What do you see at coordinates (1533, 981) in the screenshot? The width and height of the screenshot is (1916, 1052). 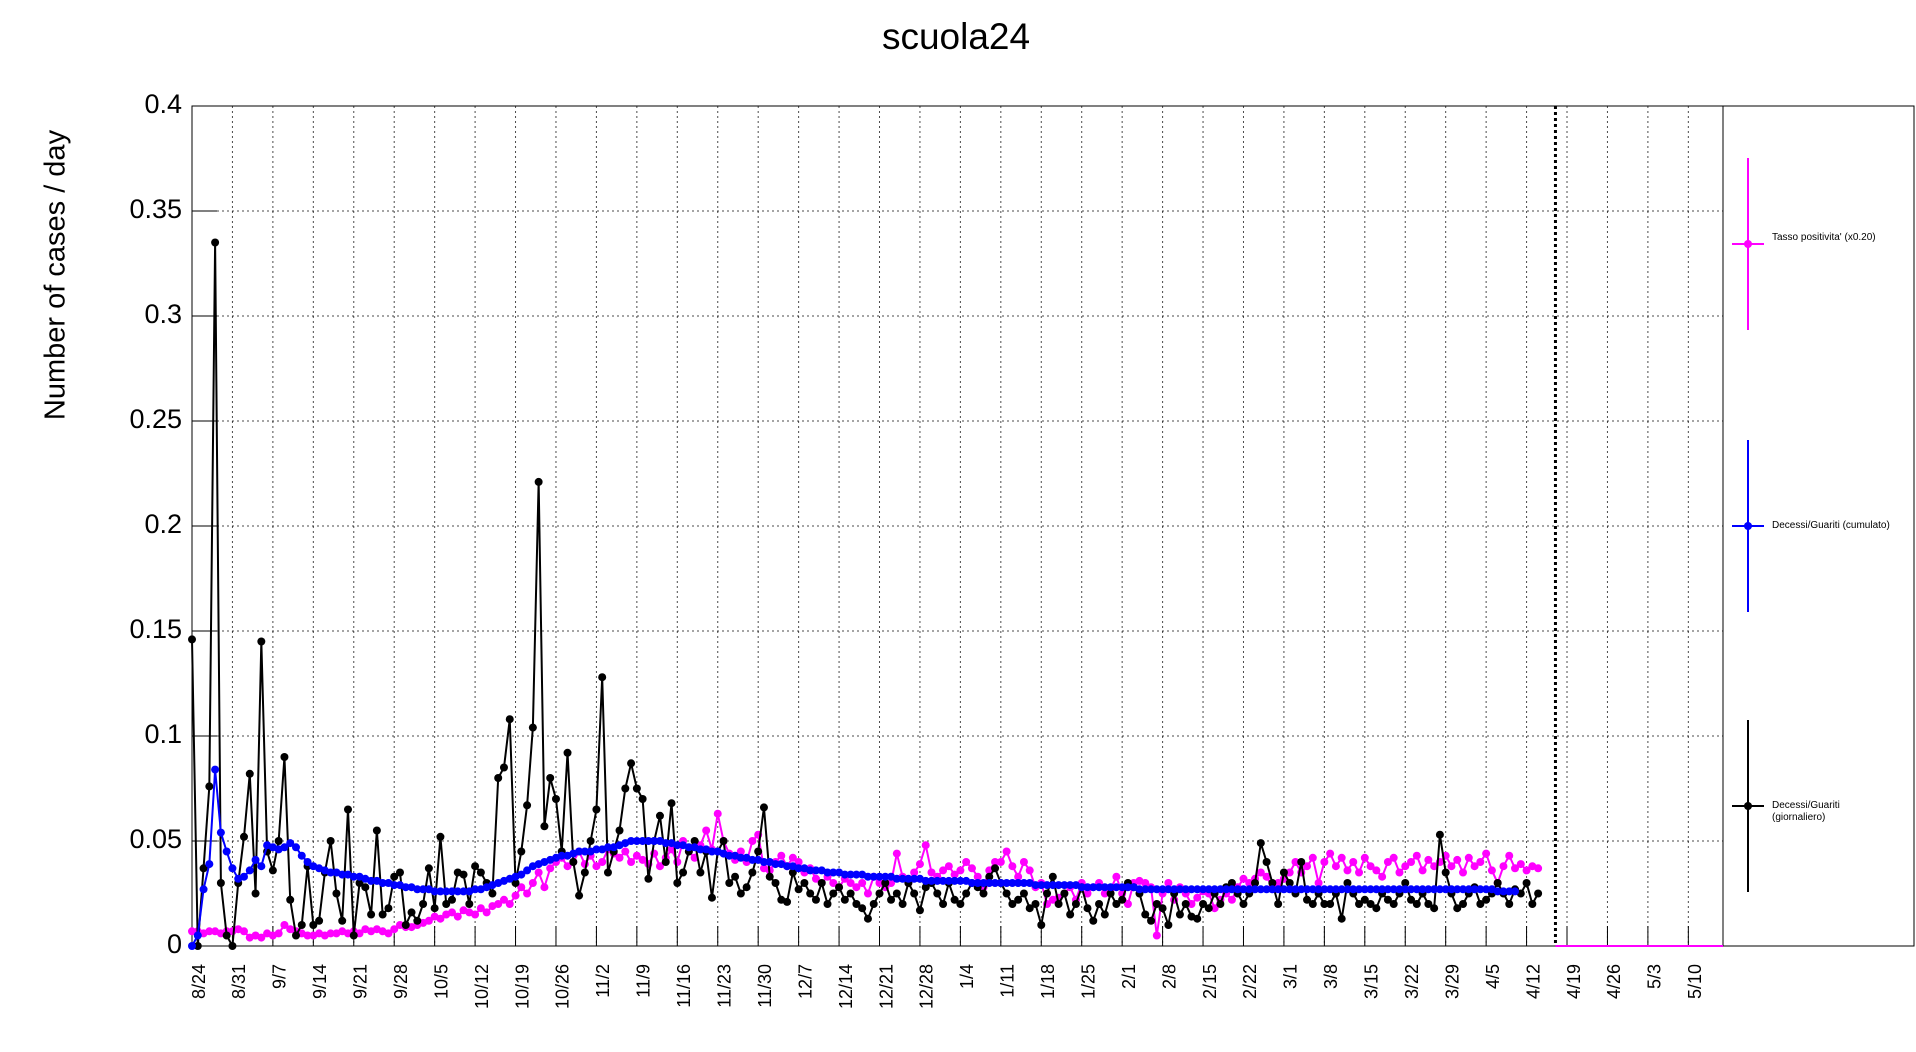 I see `x-tick-label: 4/12` at bounding box center [1533, 981].